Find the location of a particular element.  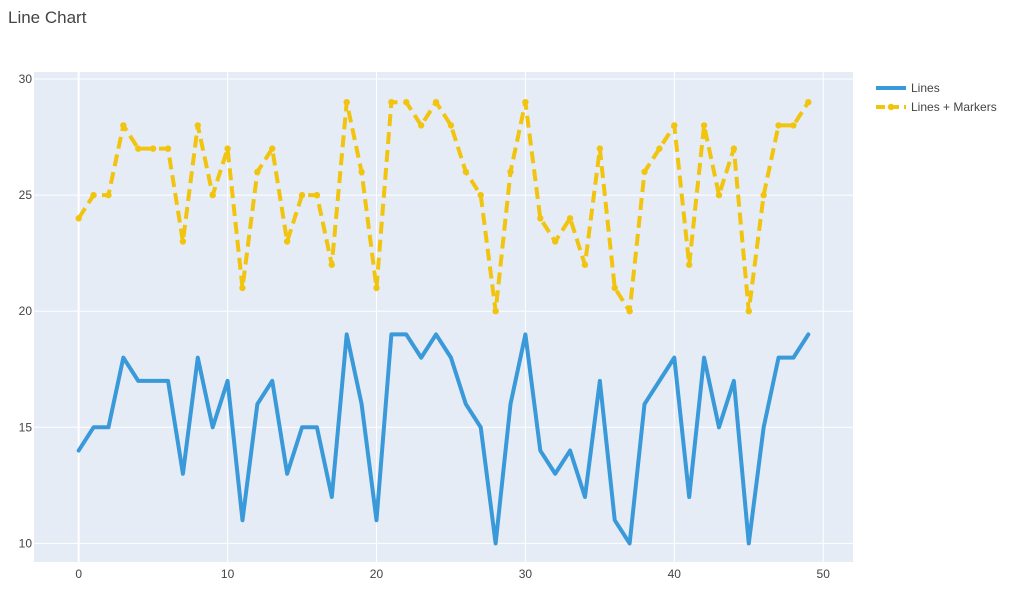

x-tick-label: 0 is located at coordinates (78, 574).